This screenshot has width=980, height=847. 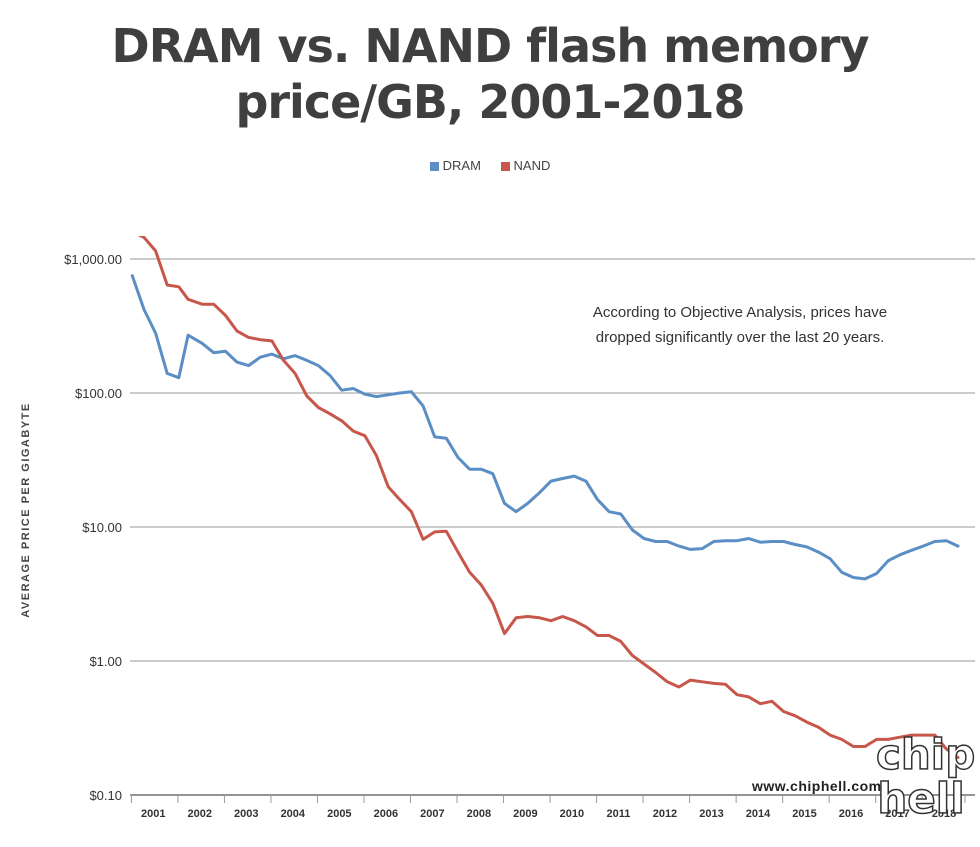 I want to click on chart-title-line-2: price/GB, 2001-2018, so click(x=490, y=102).